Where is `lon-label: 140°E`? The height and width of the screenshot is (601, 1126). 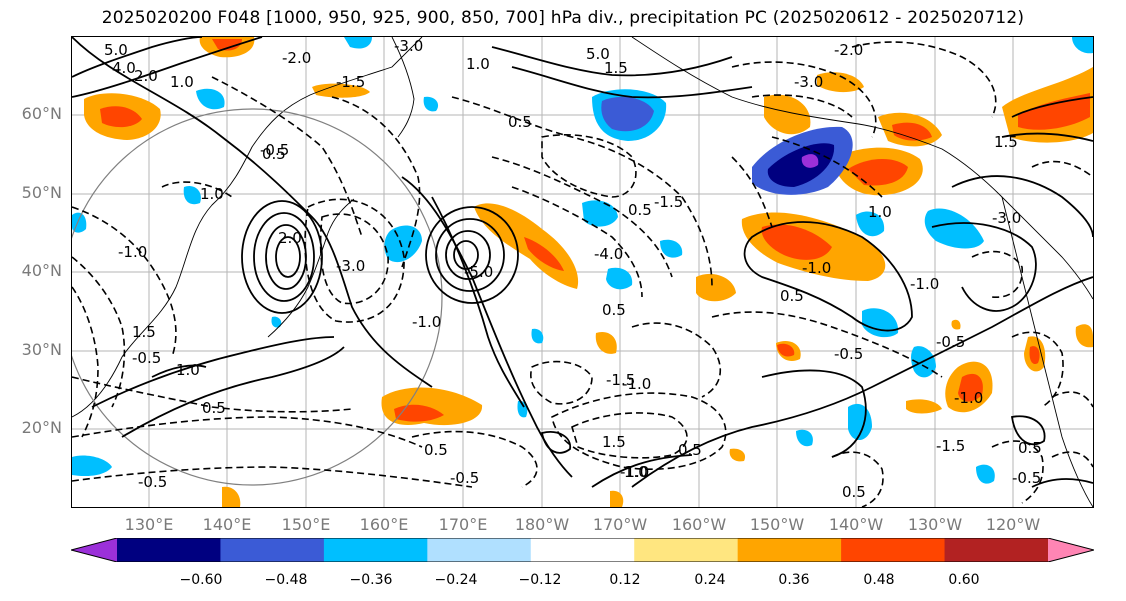
lon-label: 140°E is located at coordinates (227, 524).